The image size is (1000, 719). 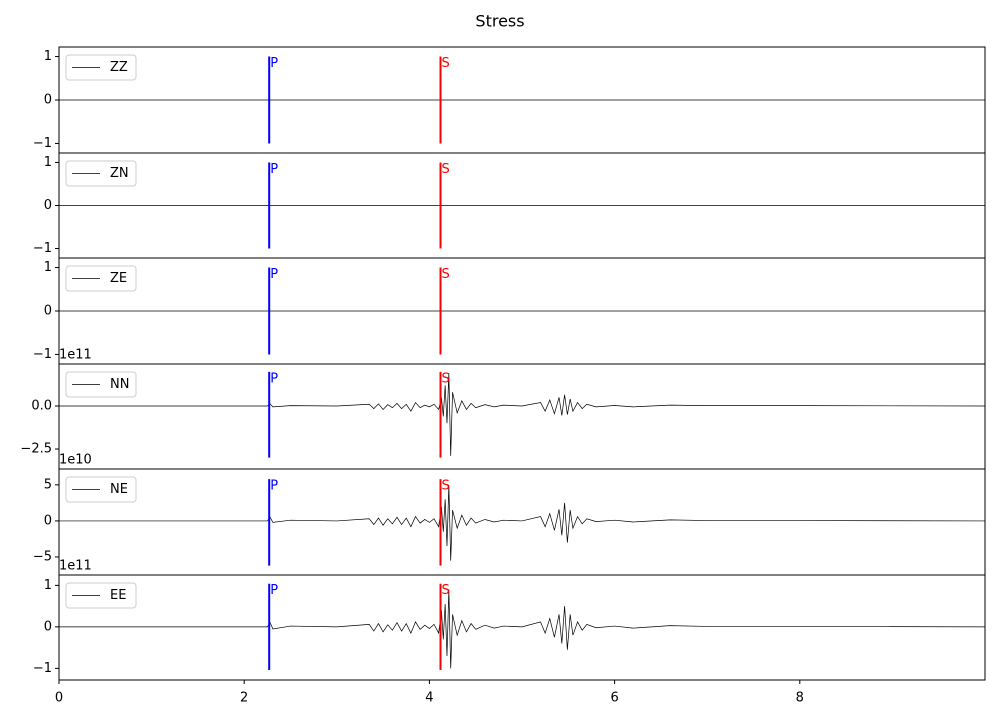 I want to click on x-tick-label: 2, so click(x=244, y=698).